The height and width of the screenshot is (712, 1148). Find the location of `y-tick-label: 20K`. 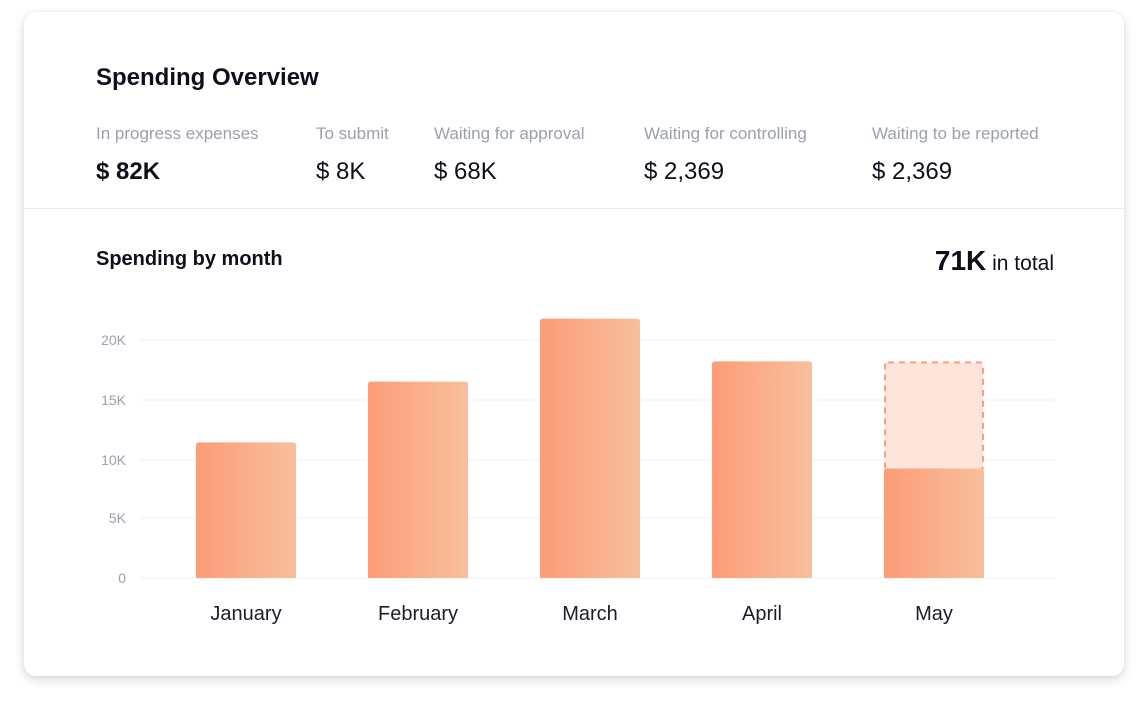

y-tick-label: 20K is located at coordinates (114, 340).